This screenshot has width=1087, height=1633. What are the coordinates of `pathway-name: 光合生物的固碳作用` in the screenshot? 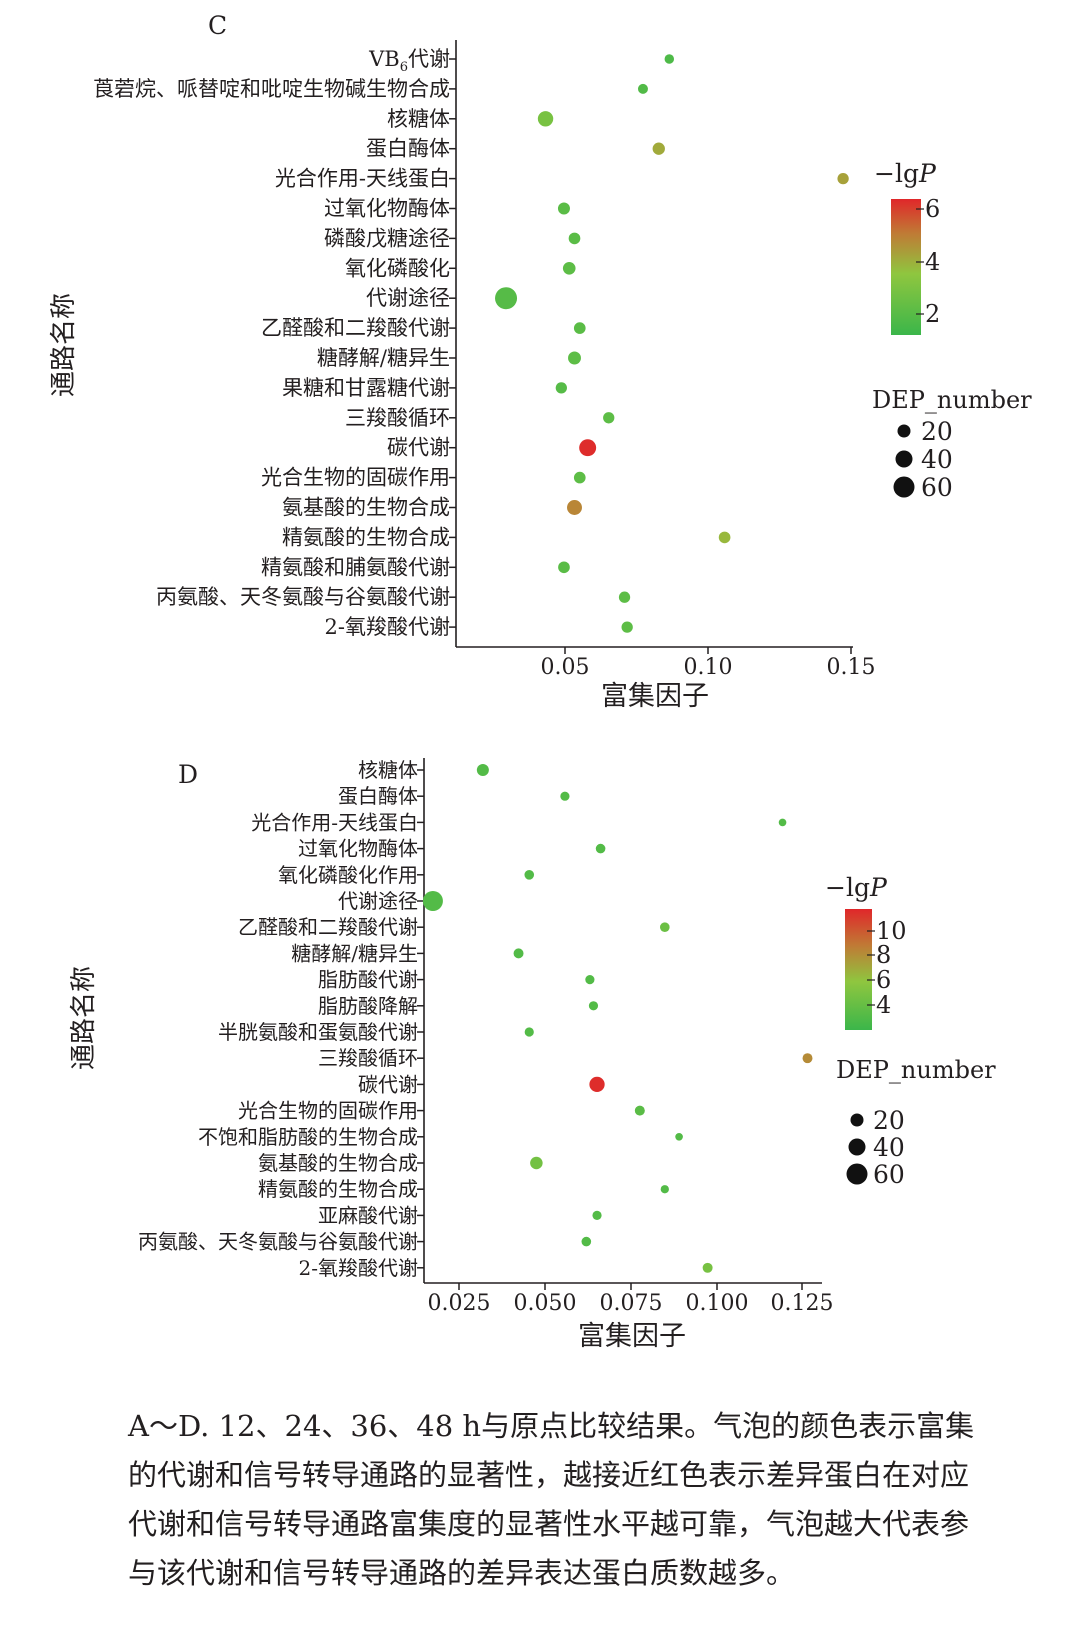 It's located at (328, 1111).